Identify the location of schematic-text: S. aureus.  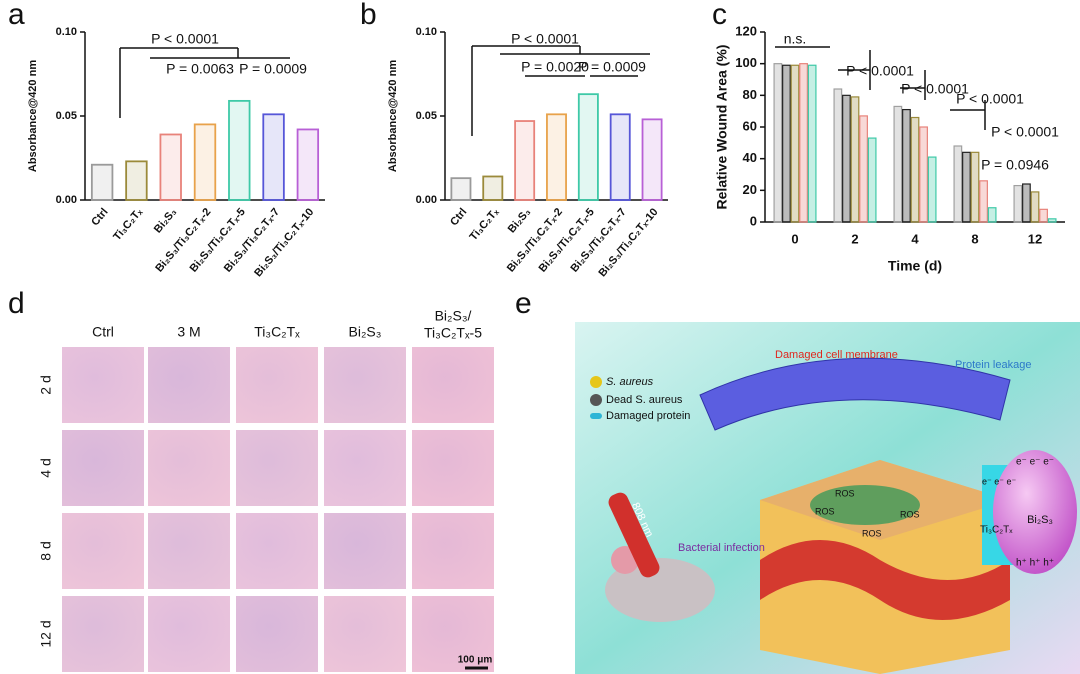
(630, 382).